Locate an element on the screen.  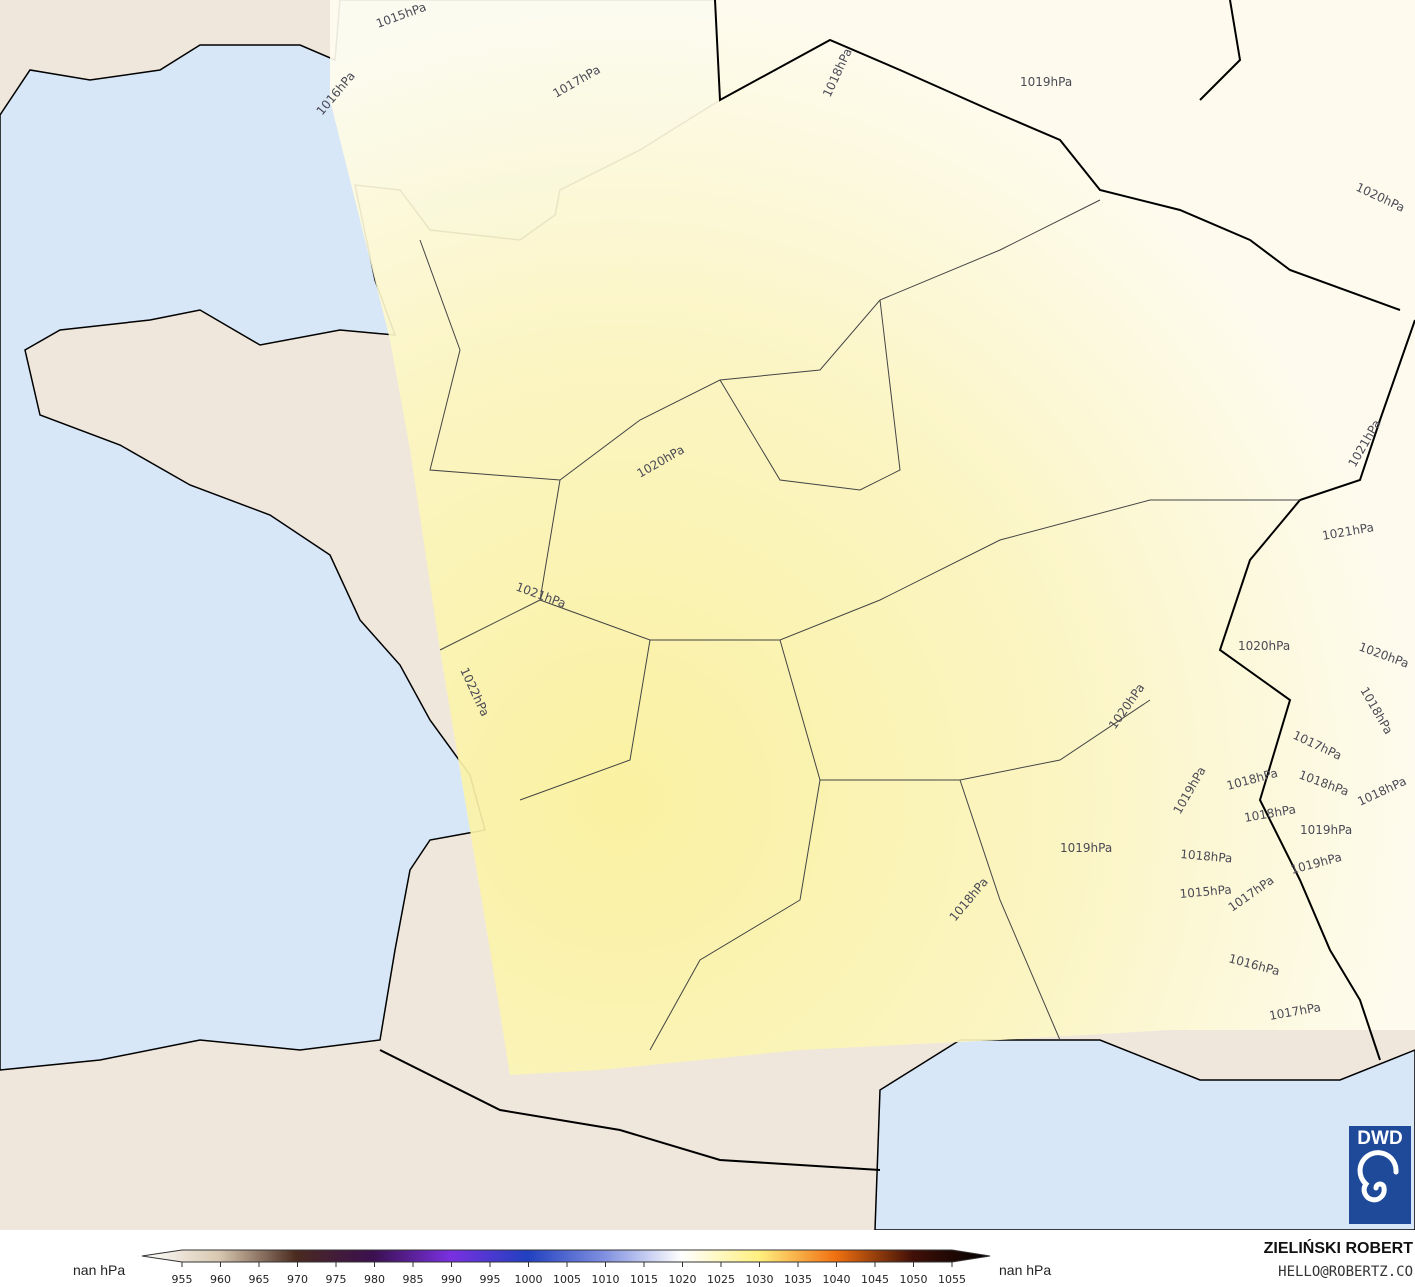
isobar-label: 1018hPa is located at coordinates (1206, 856).